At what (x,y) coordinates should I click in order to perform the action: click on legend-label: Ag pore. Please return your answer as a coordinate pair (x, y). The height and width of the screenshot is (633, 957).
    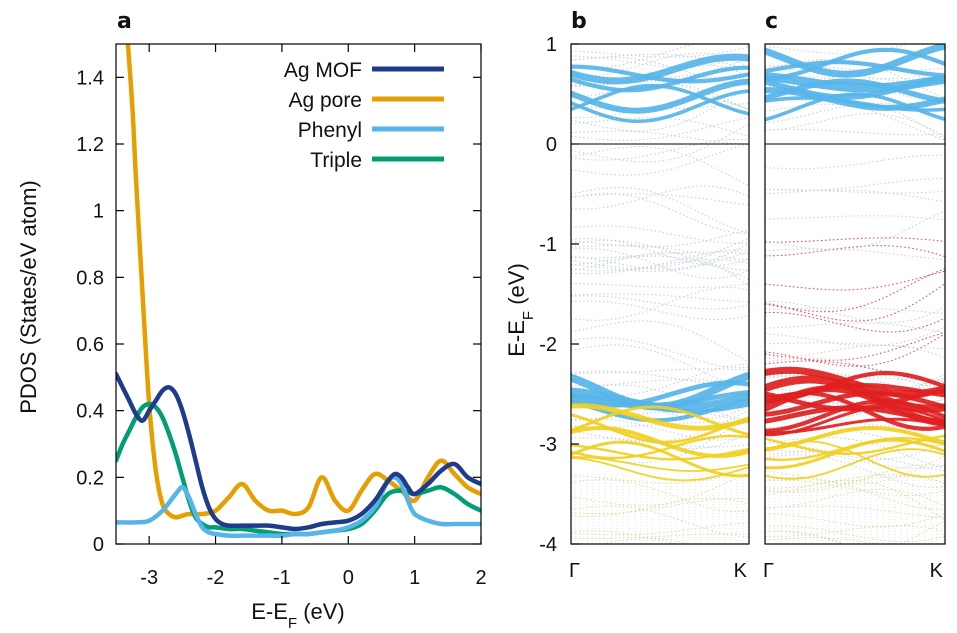
    Looking at the image, I should click on (325, 100).